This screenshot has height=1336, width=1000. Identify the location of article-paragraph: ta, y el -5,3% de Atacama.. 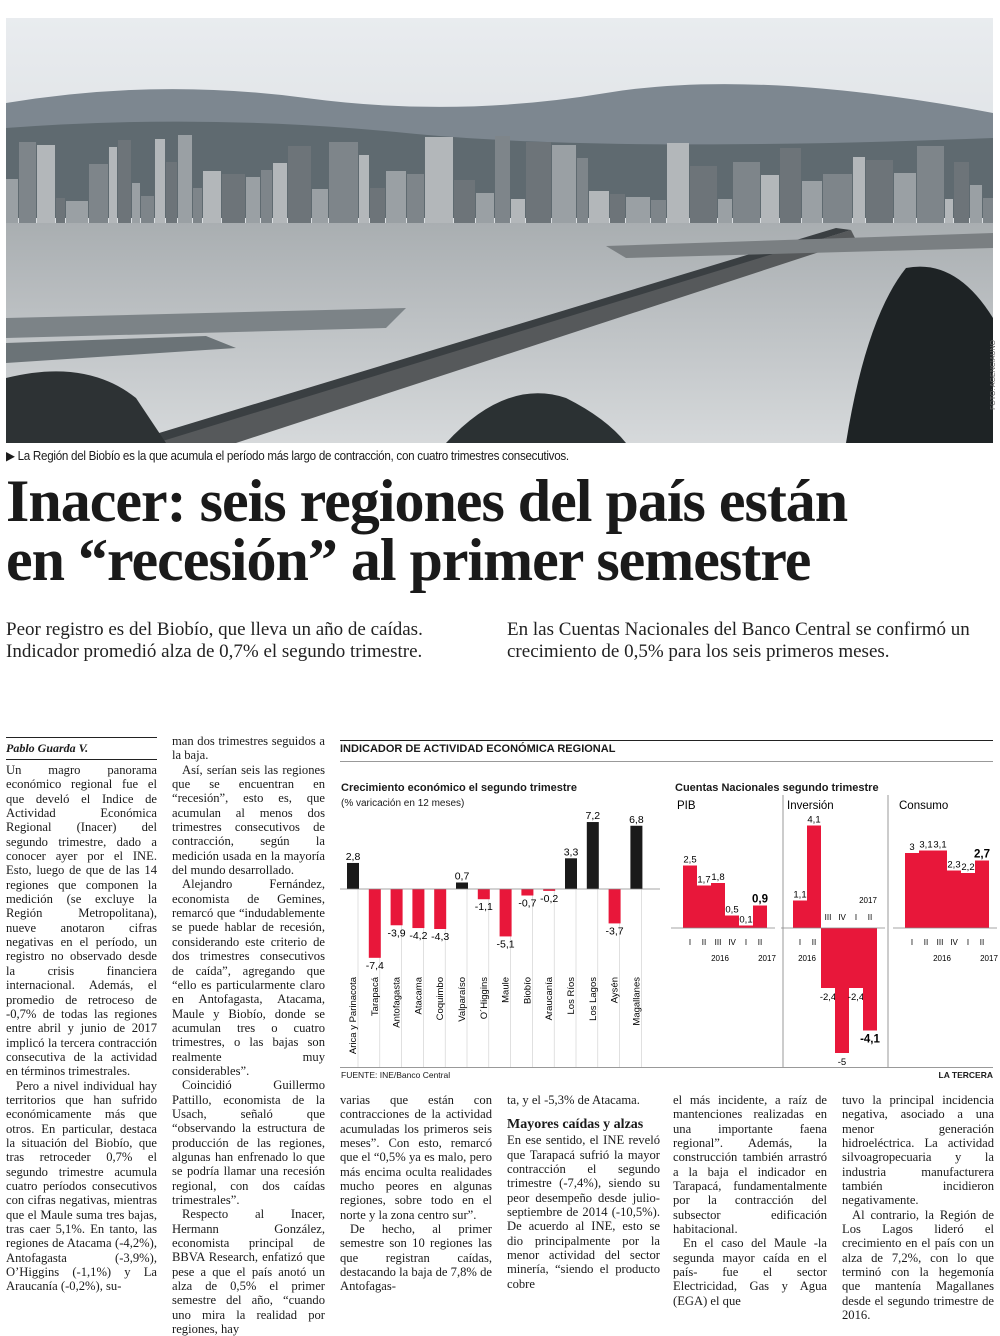
(573, 1100).